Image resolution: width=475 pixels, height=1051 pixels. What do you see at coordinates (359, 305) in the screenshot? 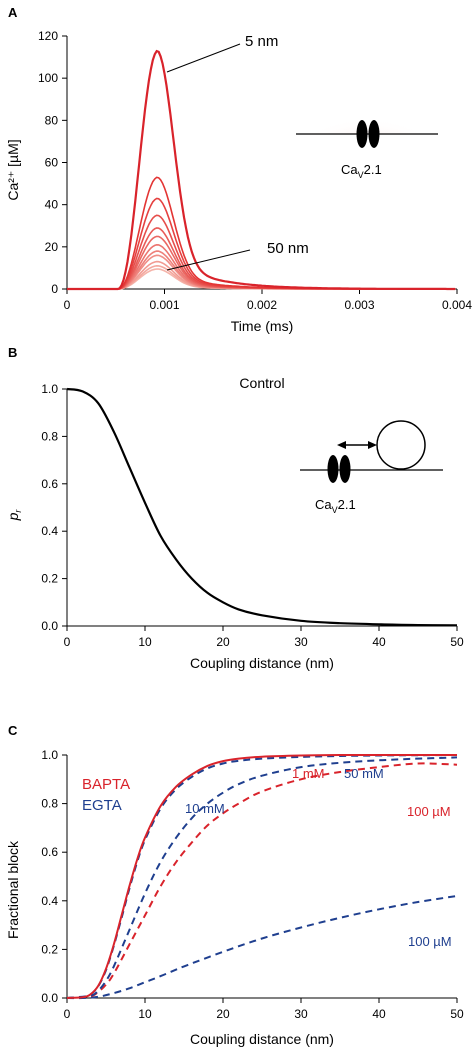
I see `x-tick-label: 0.003` at bounding box center [359, 305].